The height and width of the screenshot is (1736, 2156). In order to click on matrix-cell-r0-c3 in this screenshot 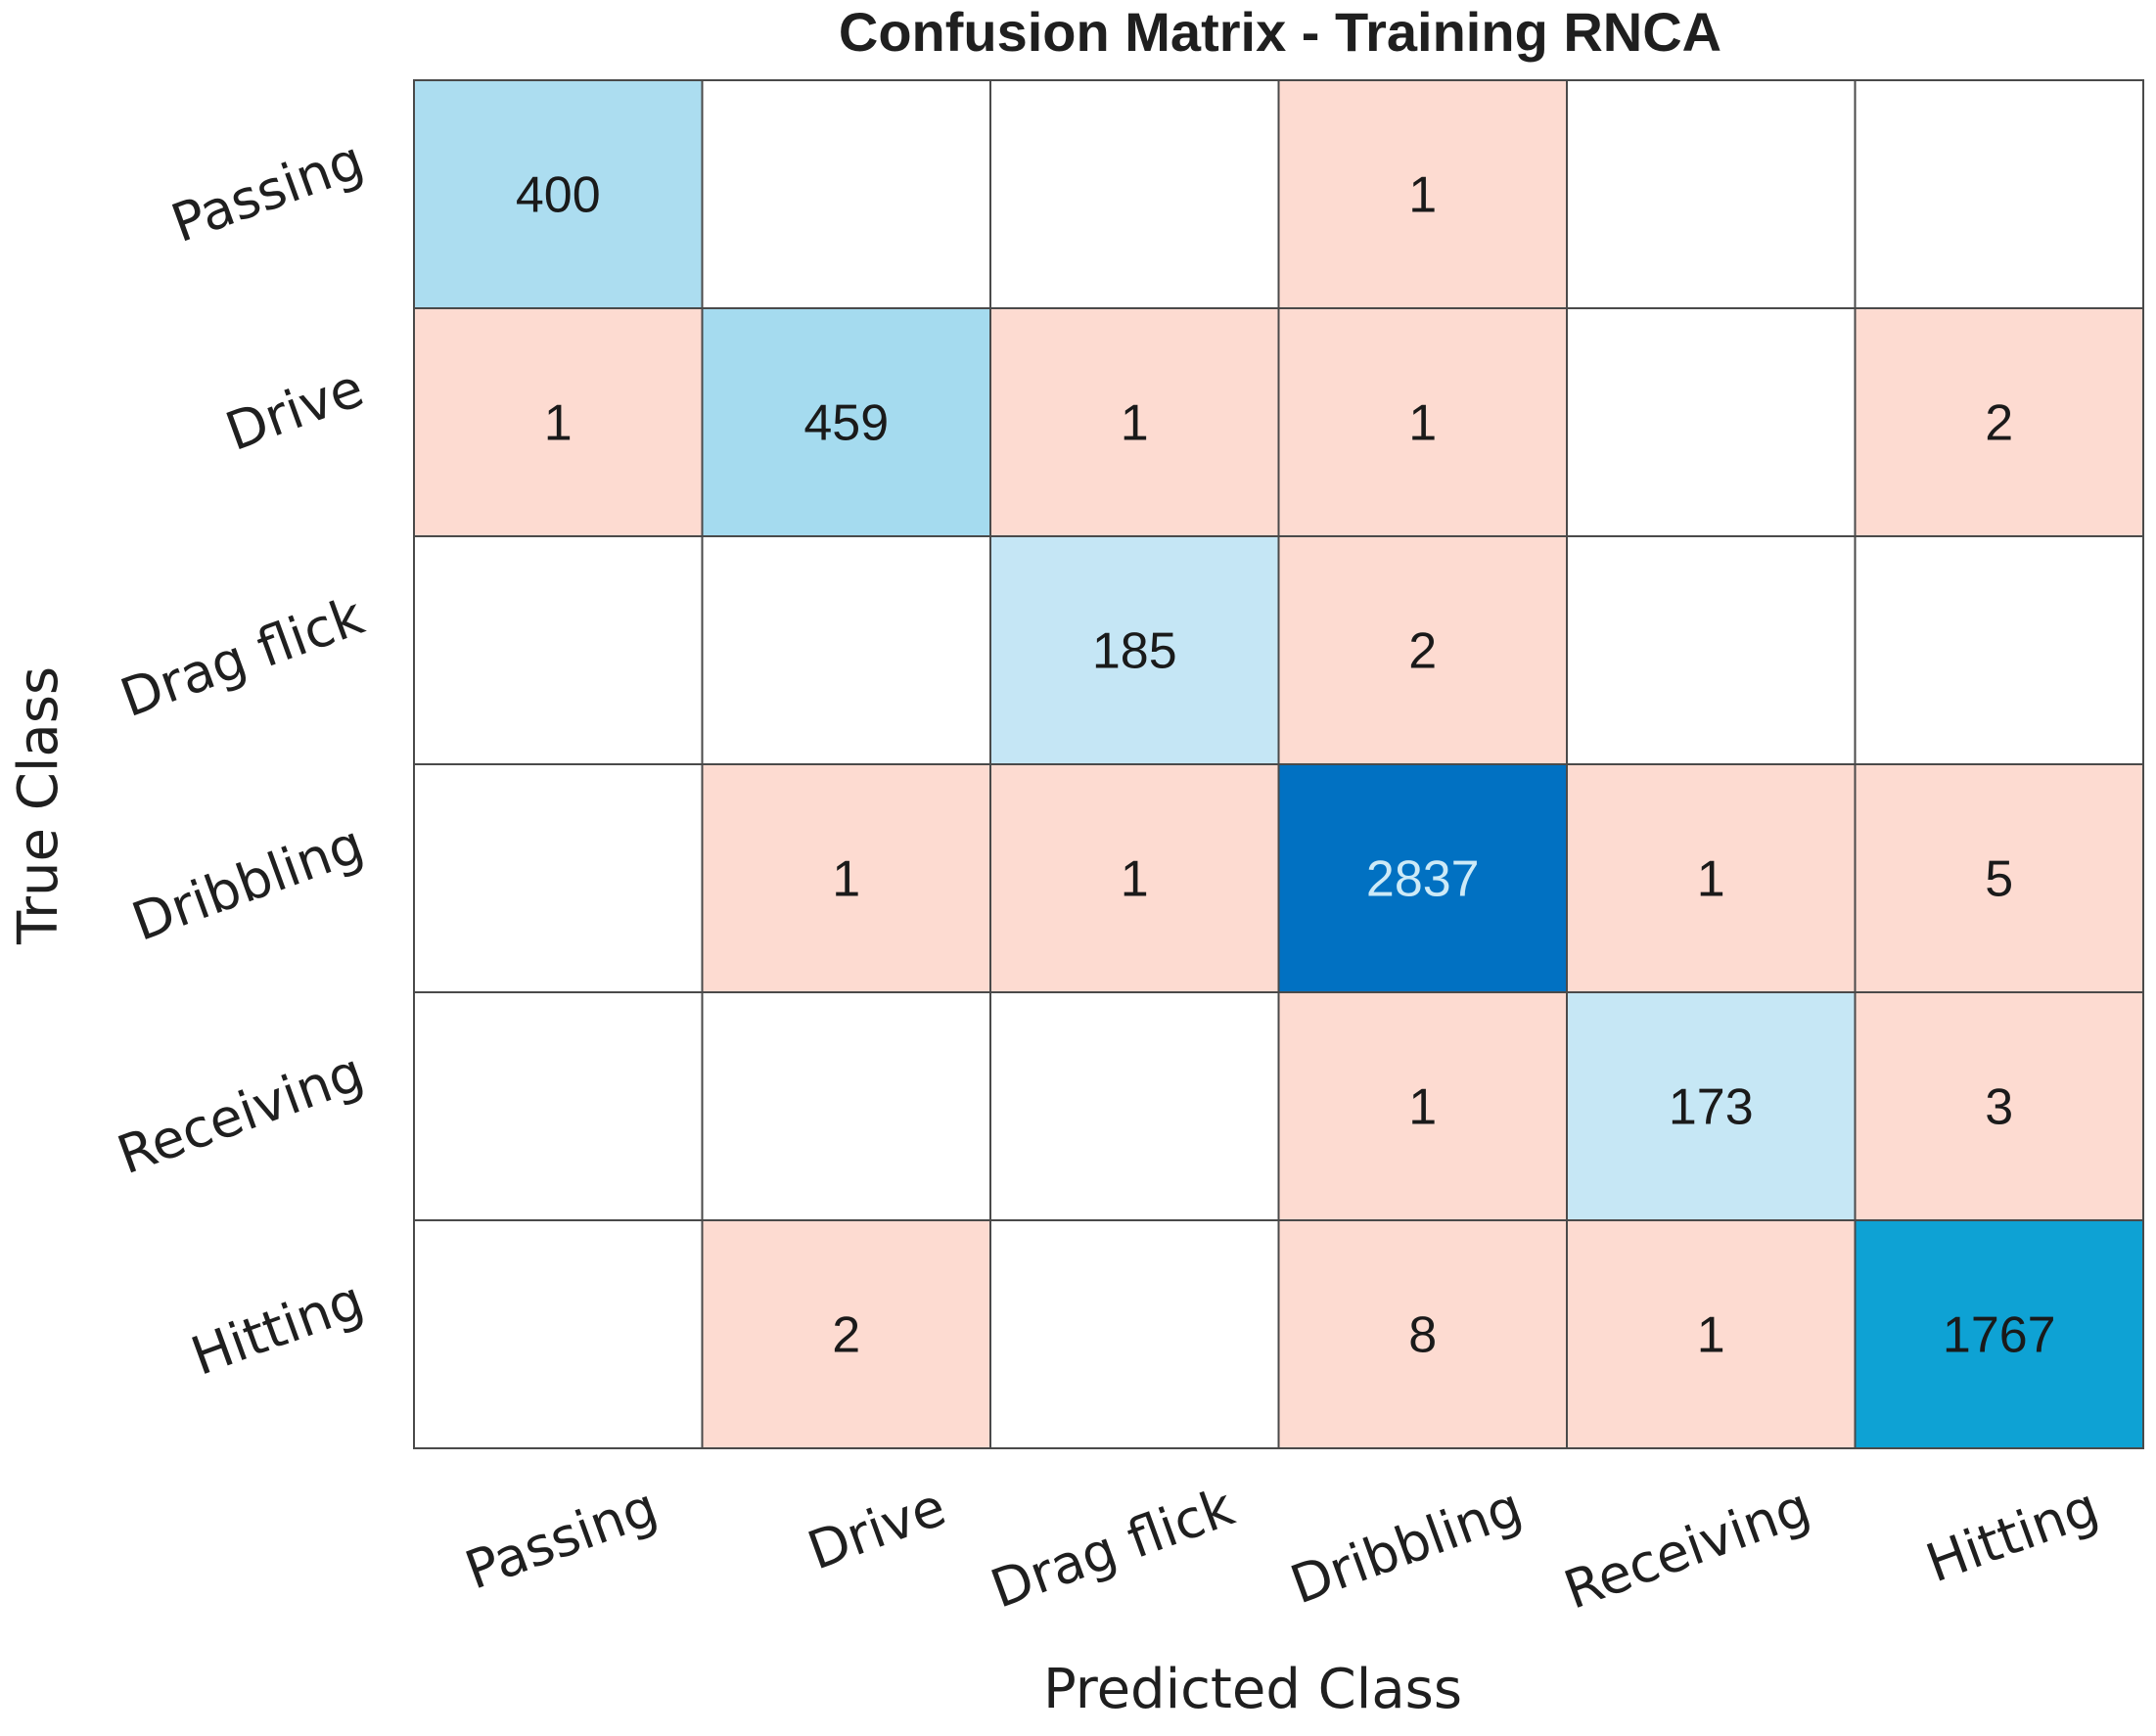, I will do `click(1422, 194)`.